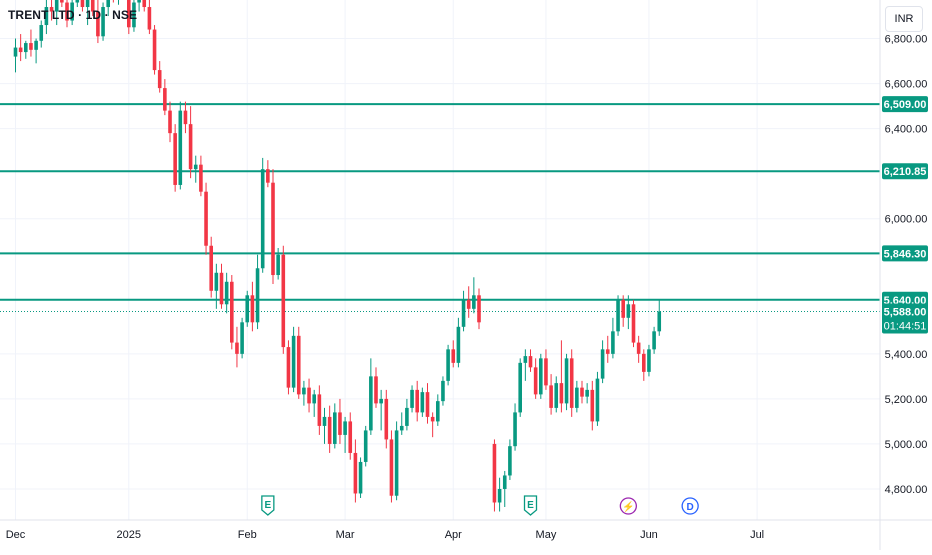 The width and height of the screenshot is (932, 555). Describe the element at coordinates (904, 19) in the screenshot. I see `currency-button: INR` at that location.